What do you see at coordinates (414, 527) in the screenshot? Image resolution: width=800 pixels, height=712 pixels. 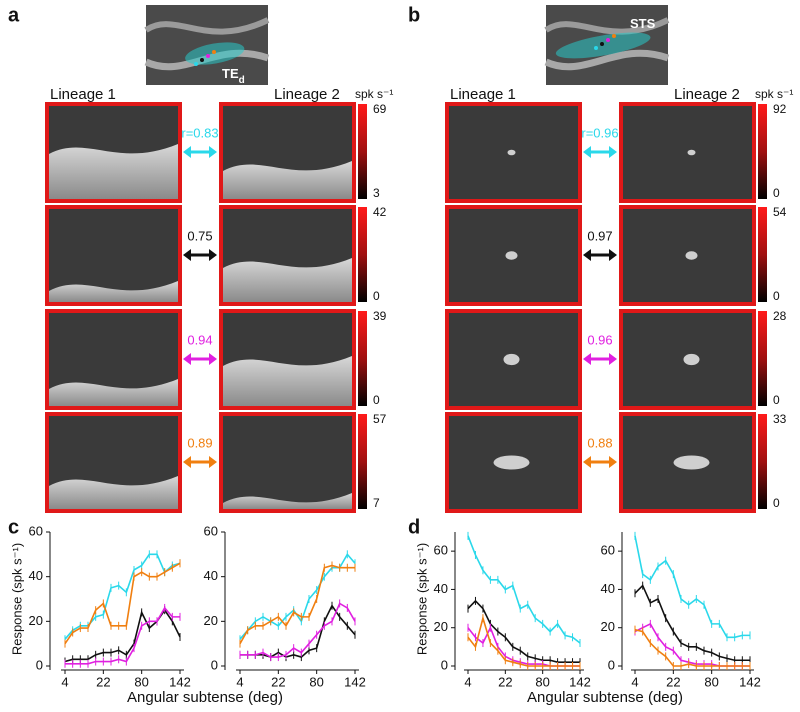 I see `panel-label: d` at bounding box center [414, 527].